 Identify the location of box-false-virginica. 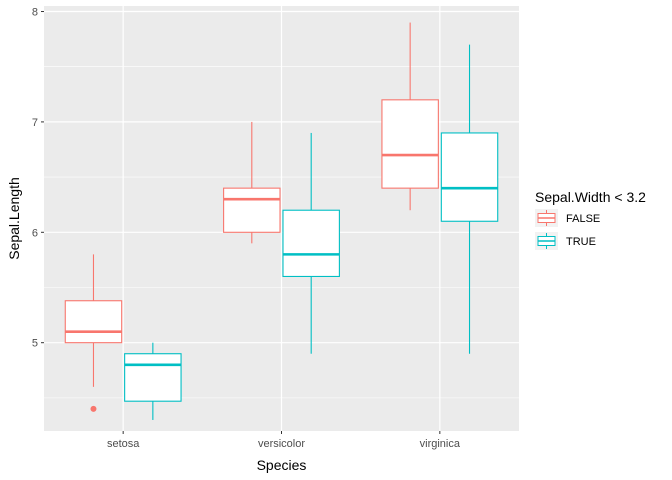
(410, 116).